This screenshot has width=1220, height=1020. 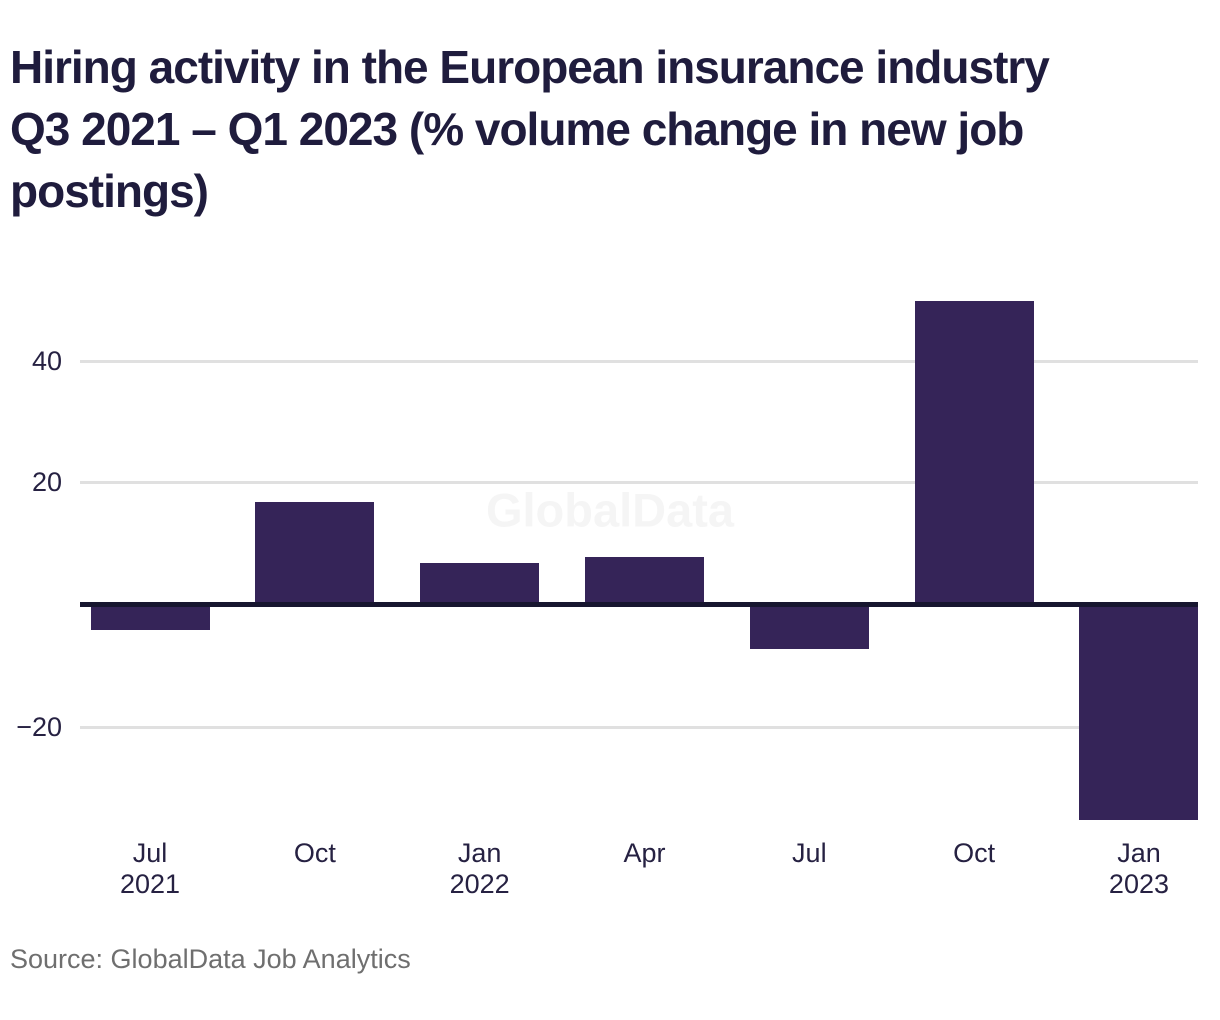 I want to click on chart-title-line-3: postings), so click(x=109, y=191).